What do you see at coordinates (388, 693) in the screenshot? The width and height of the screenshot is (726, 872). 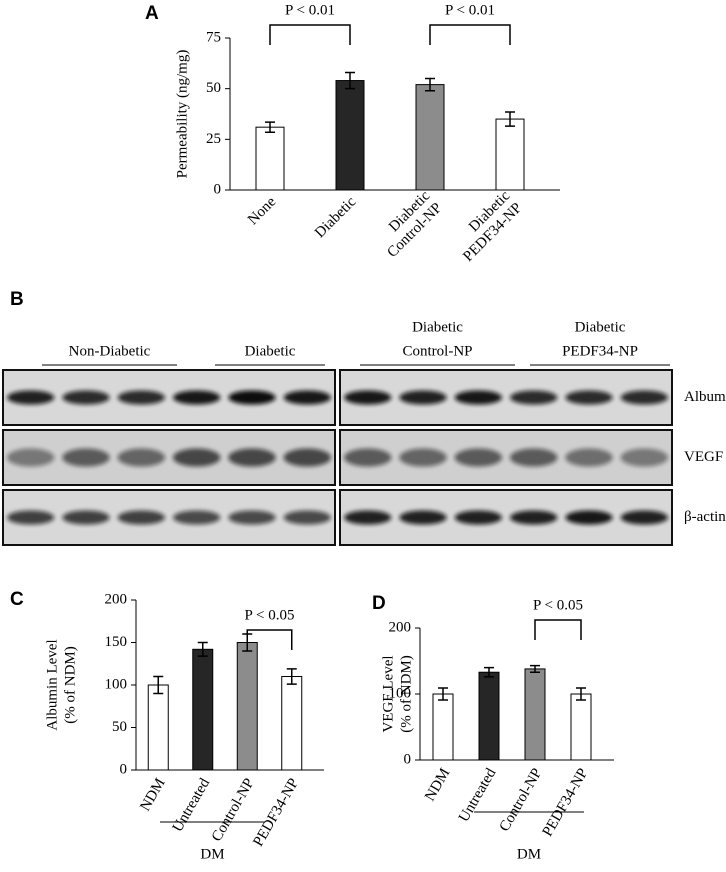 I see `y-axis-label: VEGF Level` at bounding box center [388, 693].